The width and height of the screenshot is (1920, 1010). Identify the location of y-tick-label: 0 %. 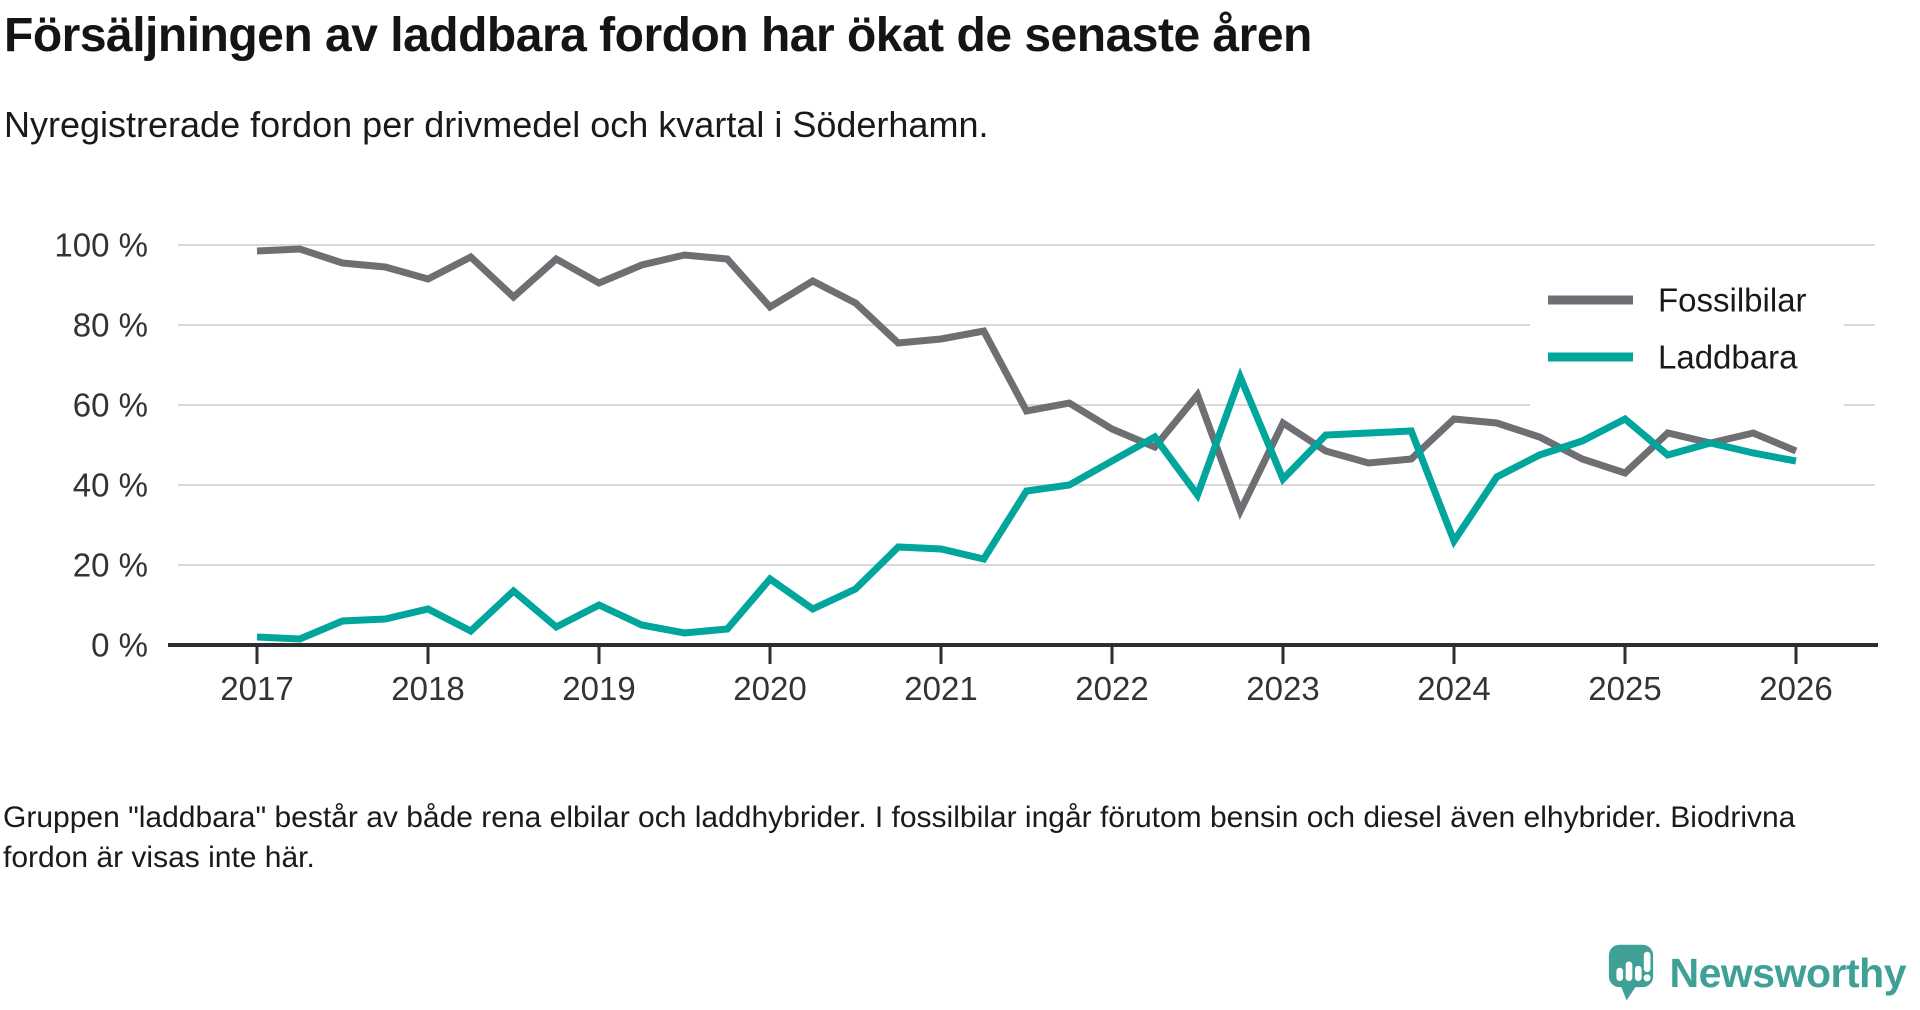
(119, 645).